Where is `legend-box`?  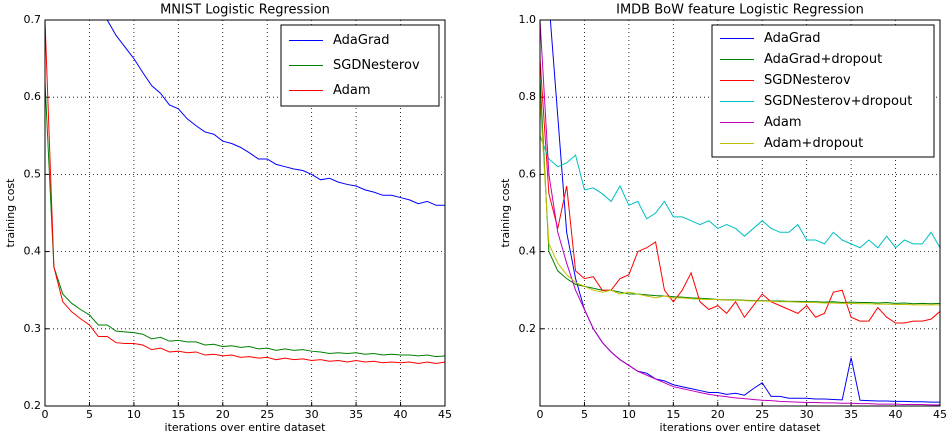 legend-box is located at coordinates (823, 91).